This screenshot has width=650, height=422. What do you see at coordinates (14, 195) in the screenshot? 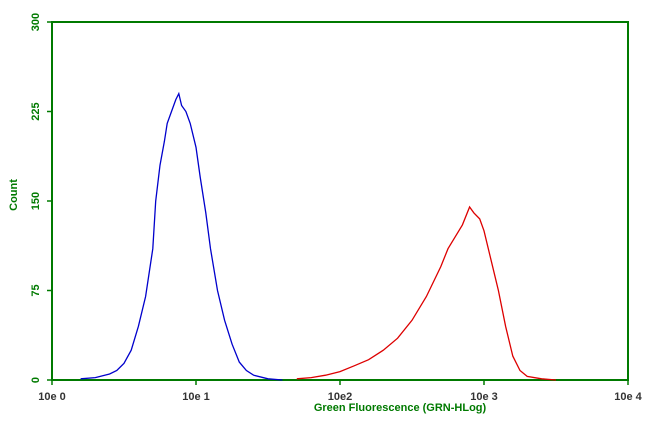
I see `y-axis-title: Count` at bounding box center [14, 195].